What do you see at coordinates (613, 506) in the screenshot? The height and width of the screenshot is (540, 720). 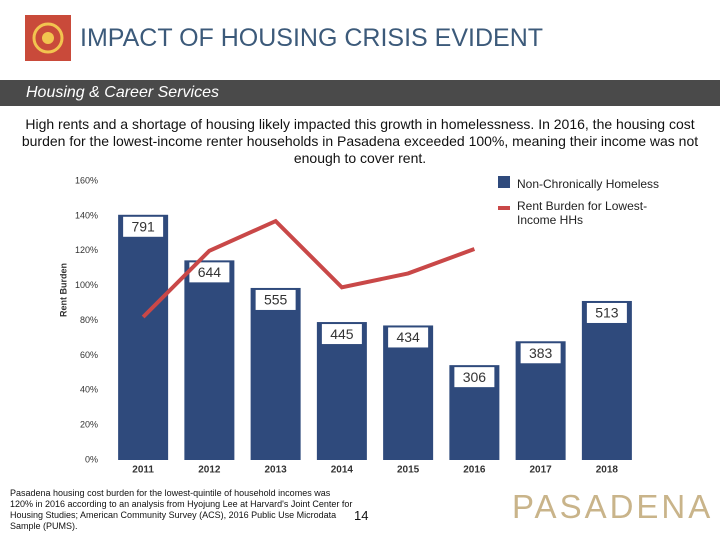 I see `logo-text: PASADENA` at bounding box center [613, 506].